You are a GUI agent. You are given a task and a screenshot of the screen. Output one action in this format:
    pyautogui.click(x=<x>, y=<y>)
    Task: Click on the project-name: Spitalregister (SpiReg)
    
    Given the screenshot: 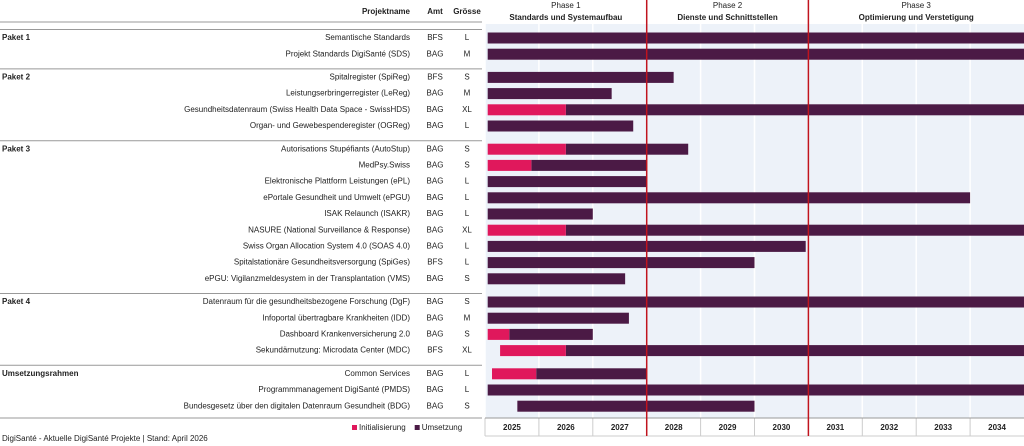 What is the action you would take?
    pyautogui.click(x=370, y=77)
    